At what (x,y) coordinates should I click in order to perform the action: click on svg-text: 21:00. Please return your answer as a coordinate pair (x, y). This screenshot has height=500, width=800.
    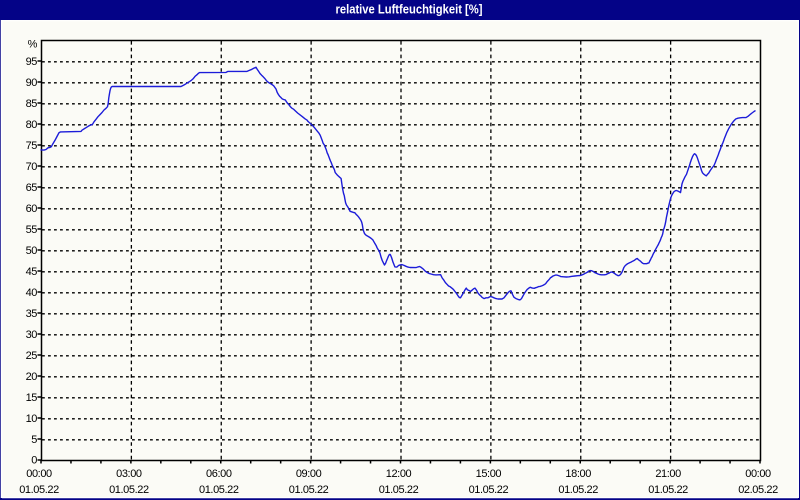
    Looking at the image, I should click on (668, 474).